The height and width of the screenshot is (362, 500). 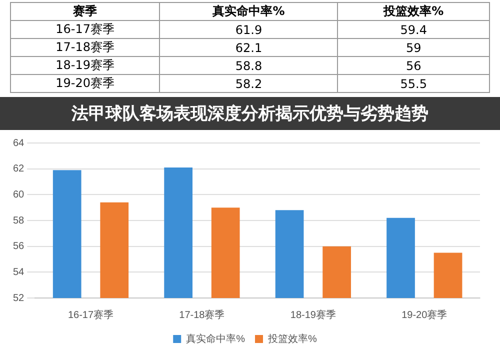 I want to click on text: 真实命中率%, so click(x=249, y=11).